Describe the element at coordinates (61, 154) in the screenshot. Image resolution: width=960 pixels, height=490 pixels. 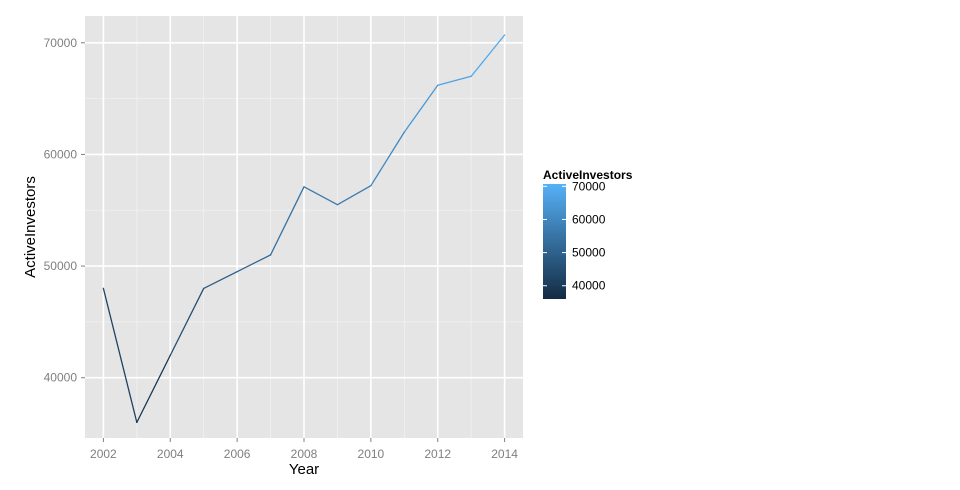
I see `y-tick-label: 60000` at that location.